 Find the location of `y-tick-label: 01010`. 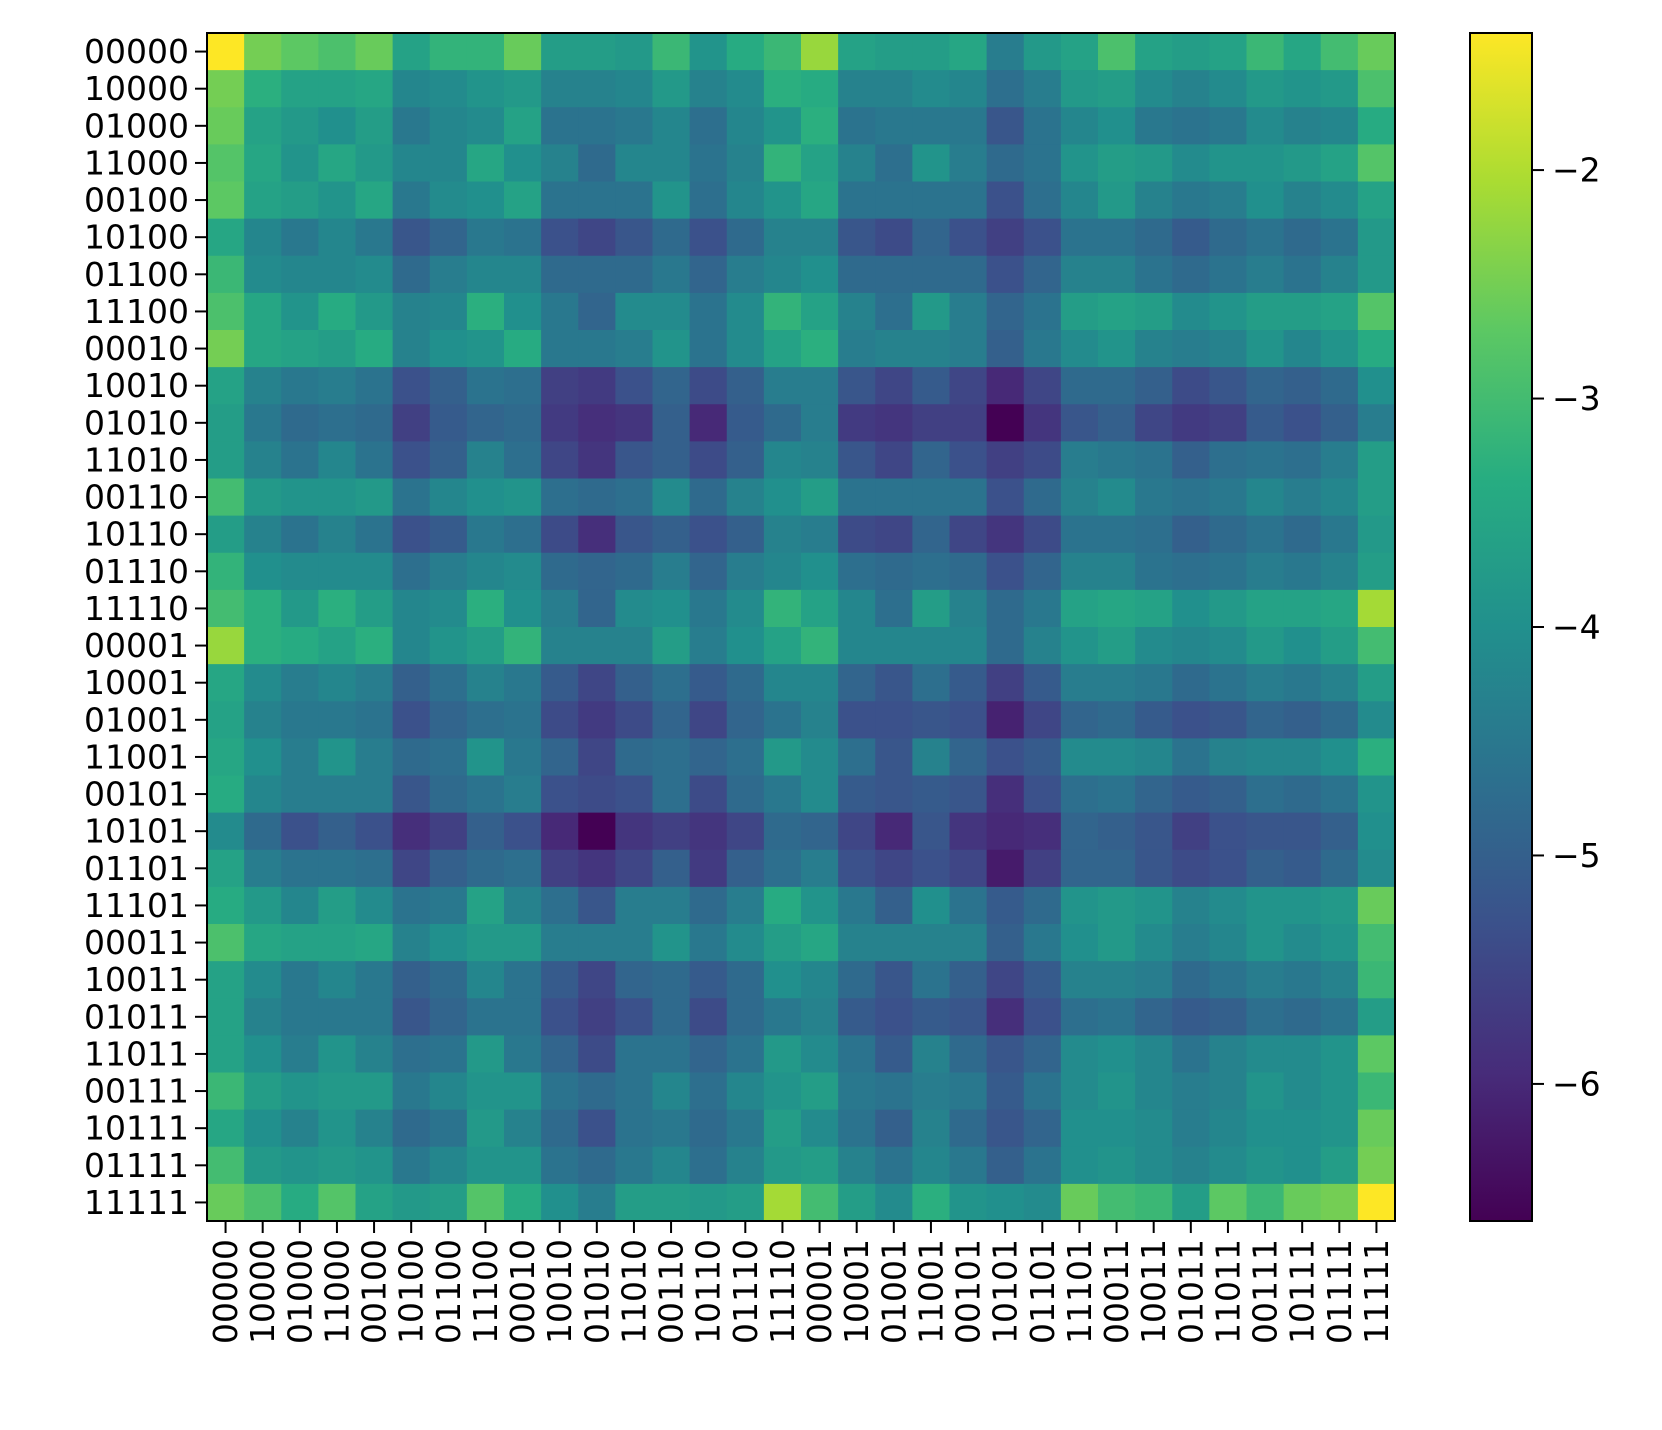

y-tick-label: 01010 is located at coordinates (136, 422).